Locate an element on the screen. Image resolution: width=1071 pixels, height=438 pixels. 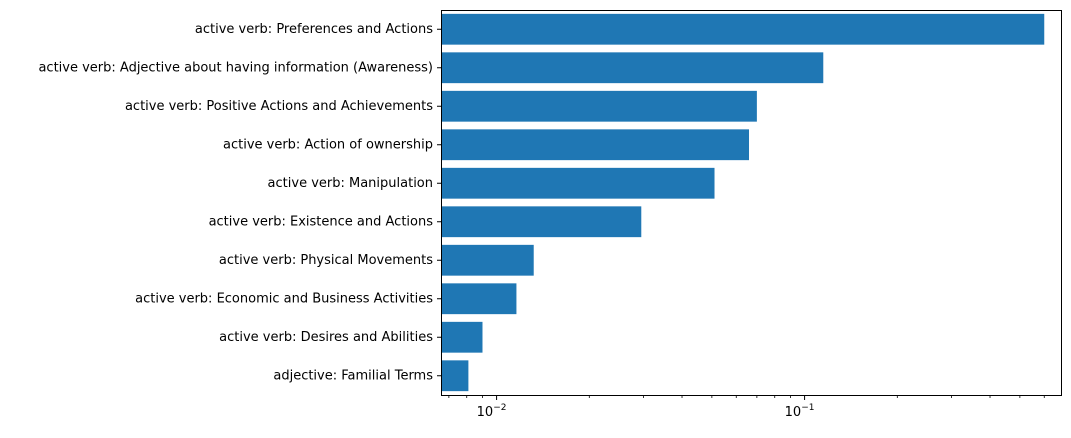
x-tick-label: 10⁻¹ is located at coordinates (800, 411).